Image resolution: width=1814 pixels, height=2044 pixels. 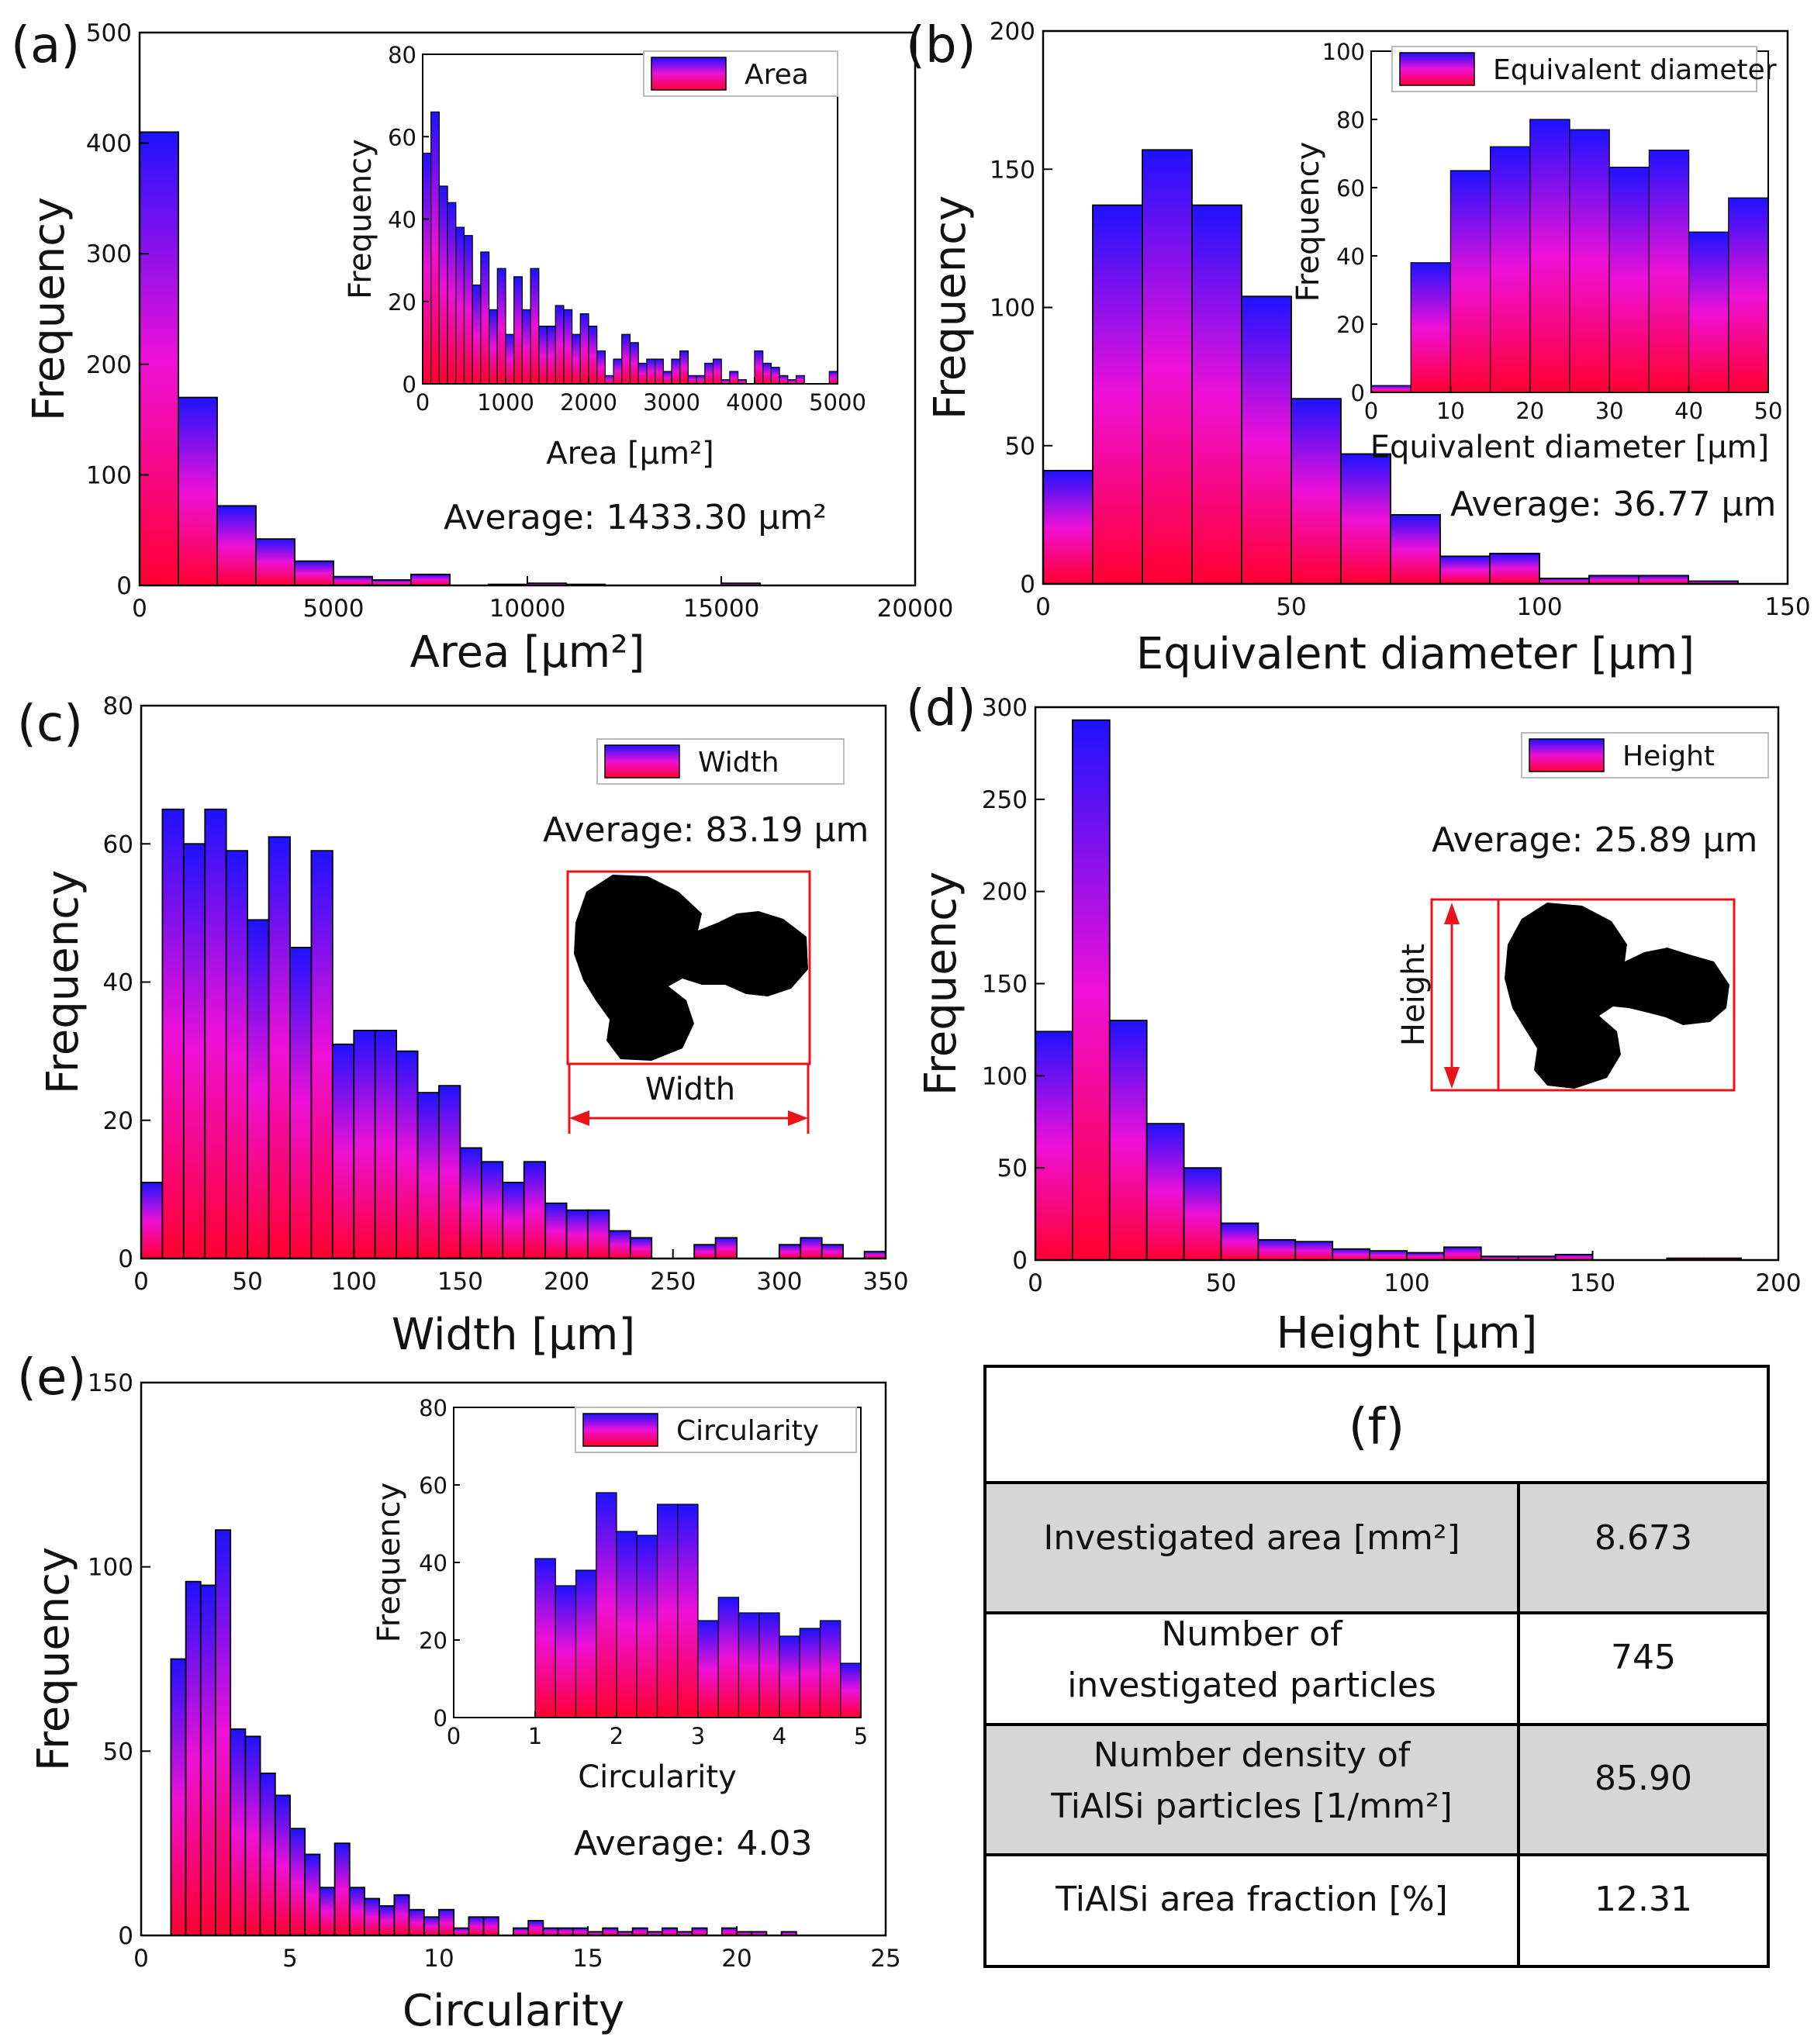 What do you see at coordinates (290, 1959) in the screenshot?
I see `x-tick-label: 5` at bounding box center [290, 1959].